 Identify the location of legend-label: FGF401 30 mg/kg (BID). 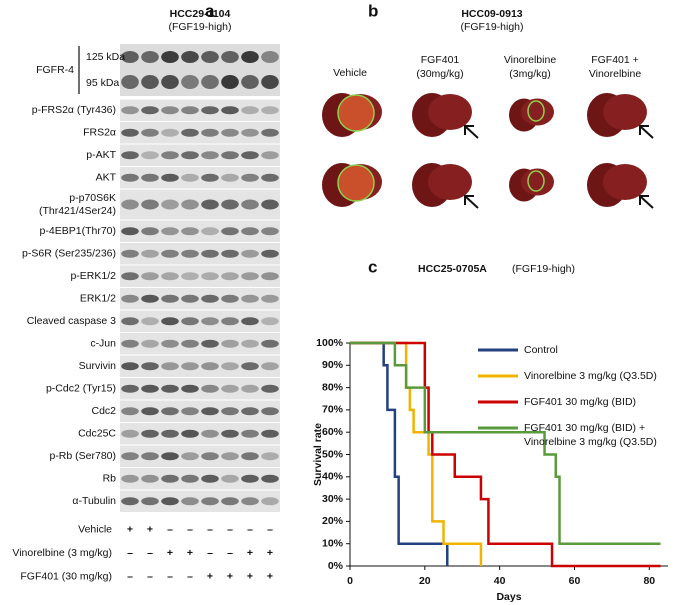
(580, 402).